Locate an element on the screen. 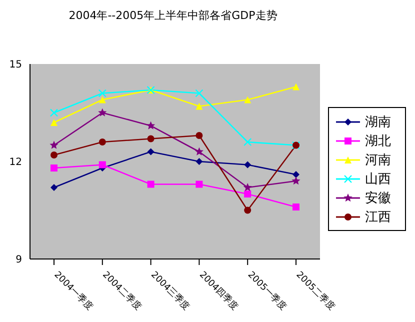 This screenshot has width=415, height=322. legend-label: 湖南 is located at coordinates (378, 122).